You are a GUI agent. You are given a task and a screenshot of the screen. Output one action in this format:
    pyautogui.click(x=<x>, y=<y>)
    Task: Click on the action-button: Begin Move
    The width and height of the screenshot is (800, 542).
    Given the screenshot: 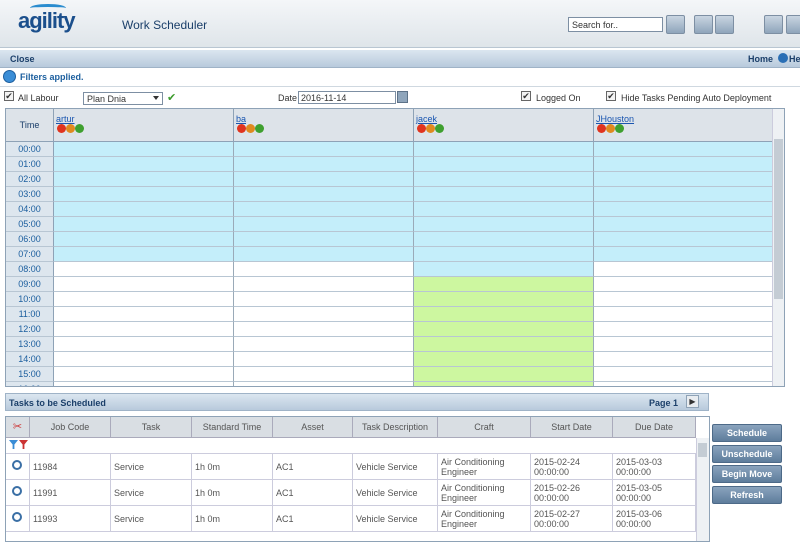 What is the action you would take?
    pyautogui.click(x=747, y=474)
    